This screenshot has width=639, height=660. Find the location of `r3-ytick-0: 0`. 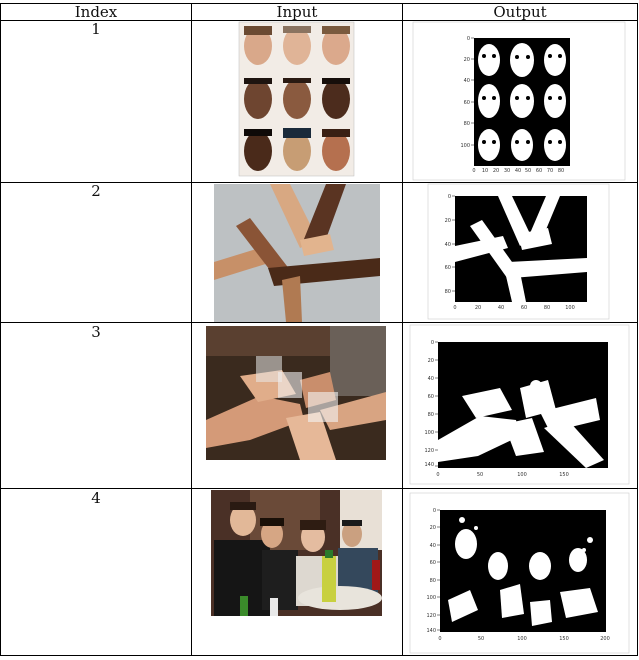

r3-ytick-0: 0 is located at coordinates (432, 343).